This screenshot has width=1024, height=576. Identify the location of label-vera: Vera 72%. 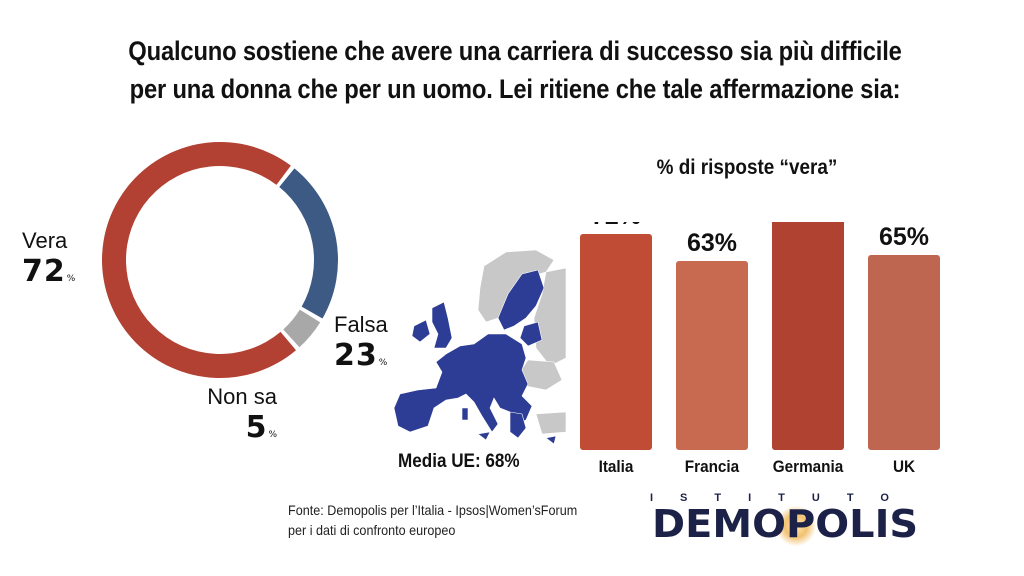
(49, 258).